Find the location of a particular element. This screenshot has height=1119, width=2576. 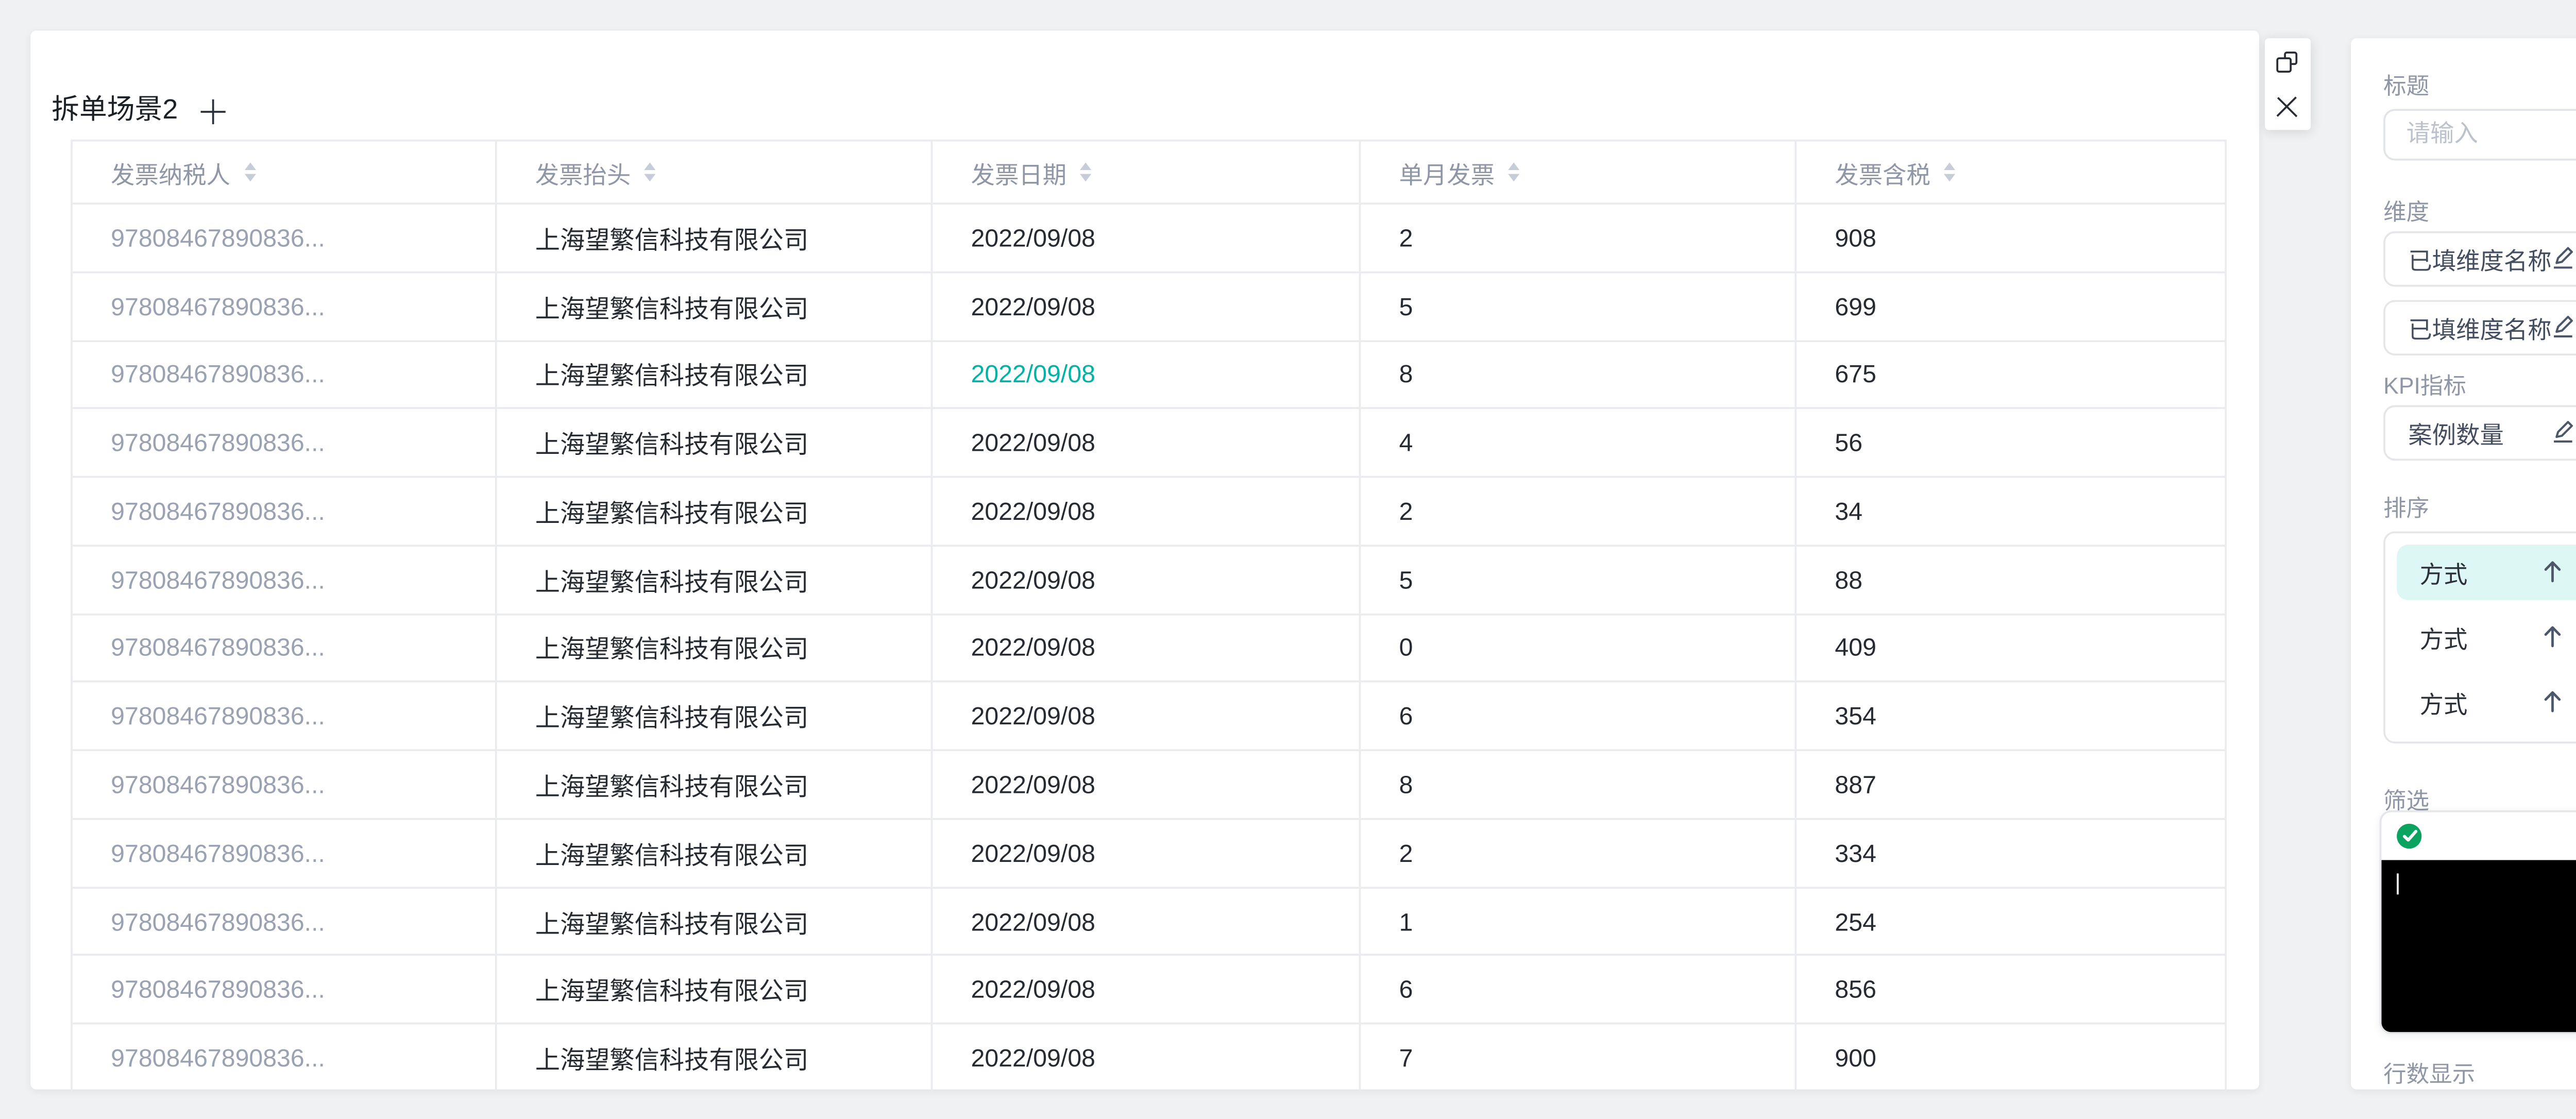

title-section-label: 标题 is located at coordinates (2406, 85).